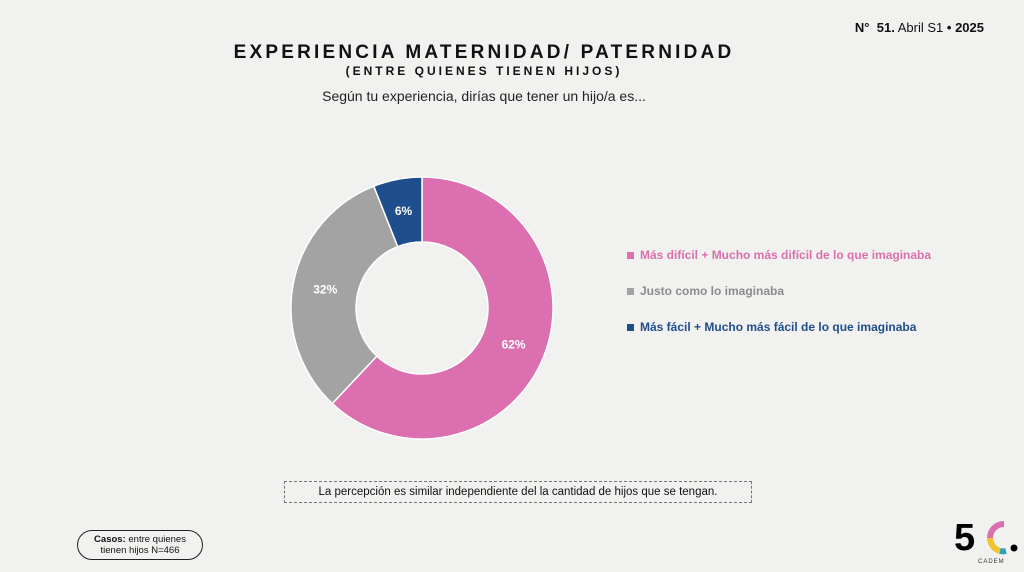  I want to click on cases-label: Casos:, so click(110, 539).